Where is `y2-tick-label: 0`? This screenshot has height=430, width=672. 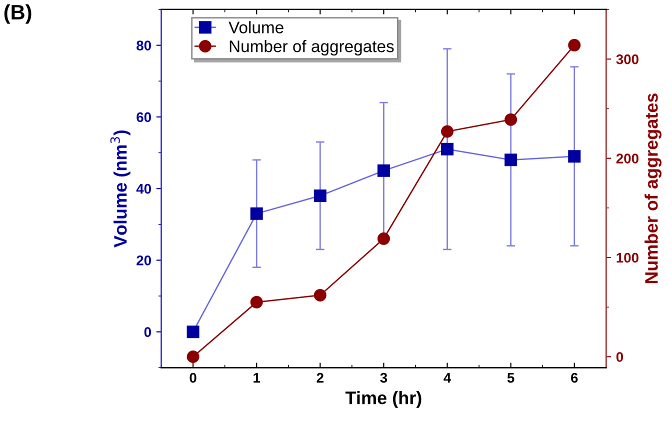
y2-tick-label: 0 is located at coordinates (620, 357).